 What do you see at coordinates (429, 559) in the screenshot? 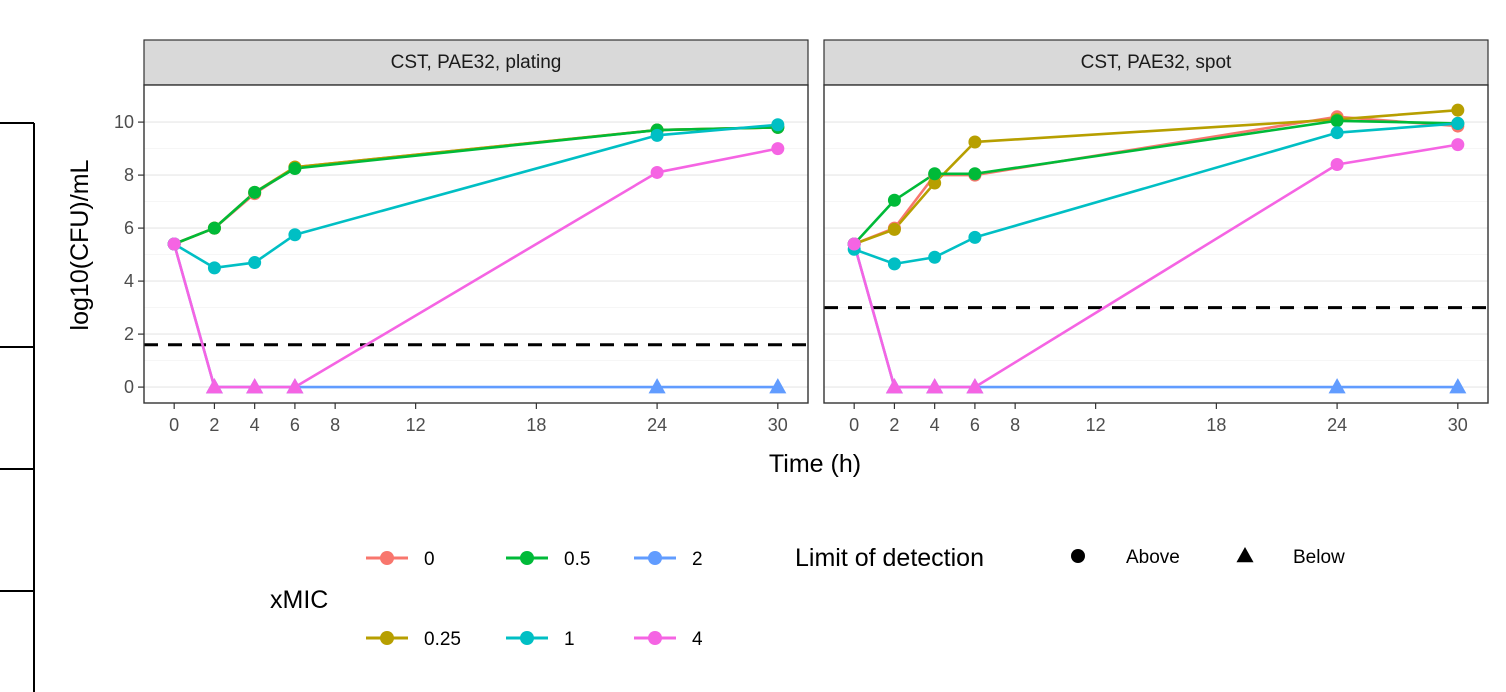
I see `legend-label: 0` at bounding box center [429, 559].